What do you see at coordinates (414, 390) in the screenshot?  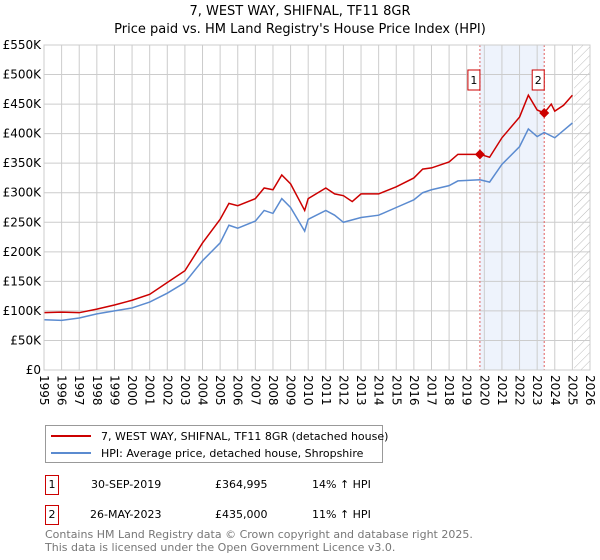 I see `x-tick-label: 2016` at bounding box center [414, 390].